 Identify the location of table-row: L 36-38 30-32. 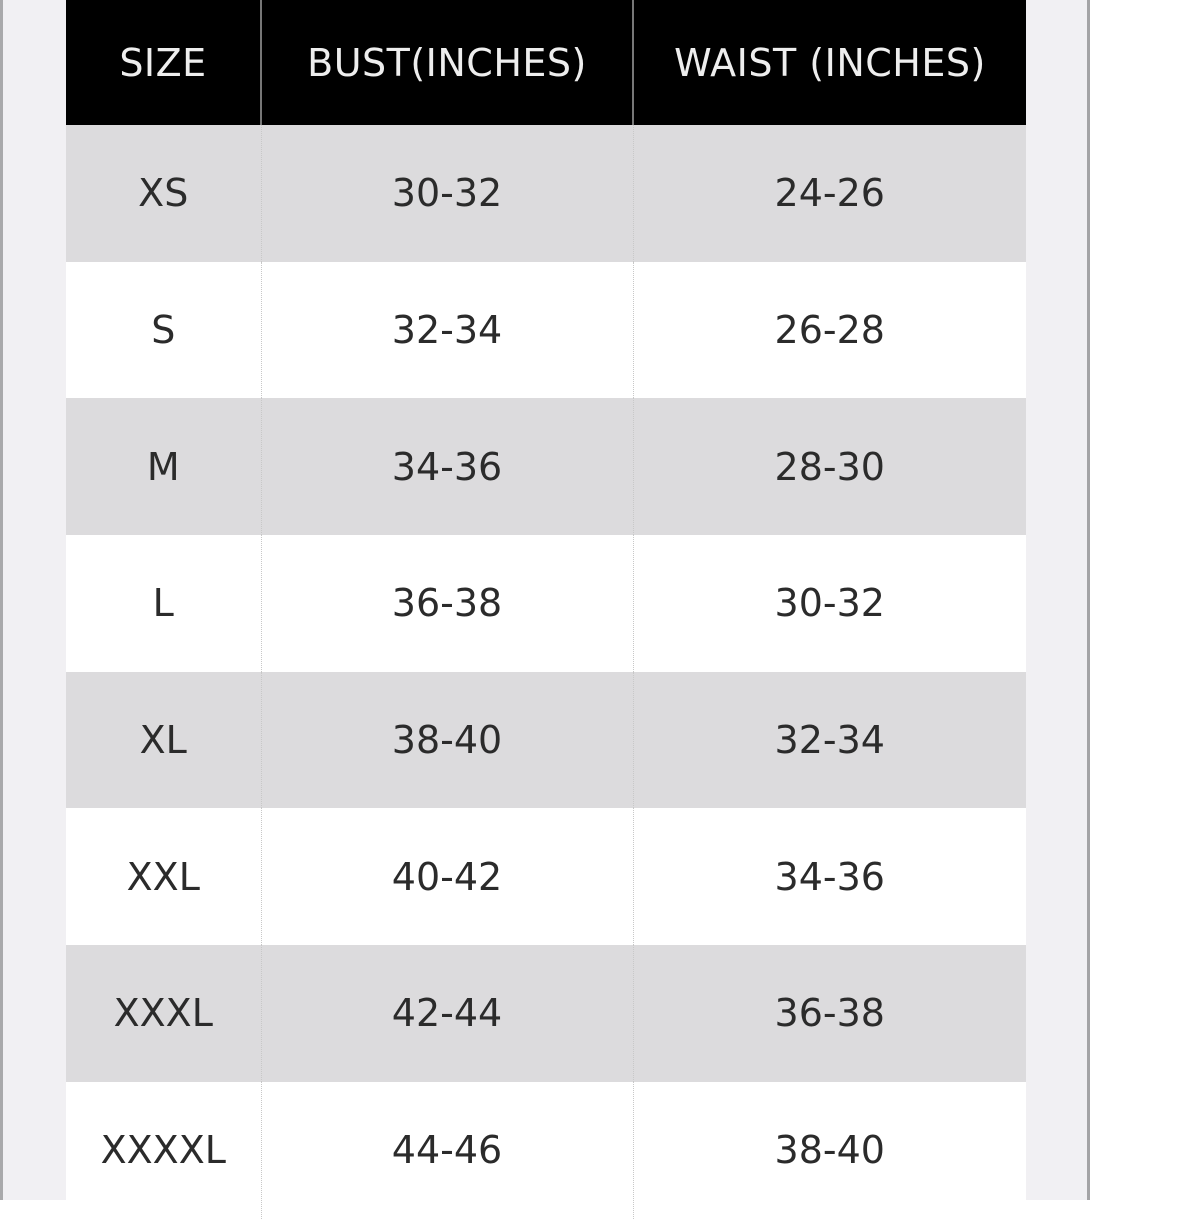
(546, 603).